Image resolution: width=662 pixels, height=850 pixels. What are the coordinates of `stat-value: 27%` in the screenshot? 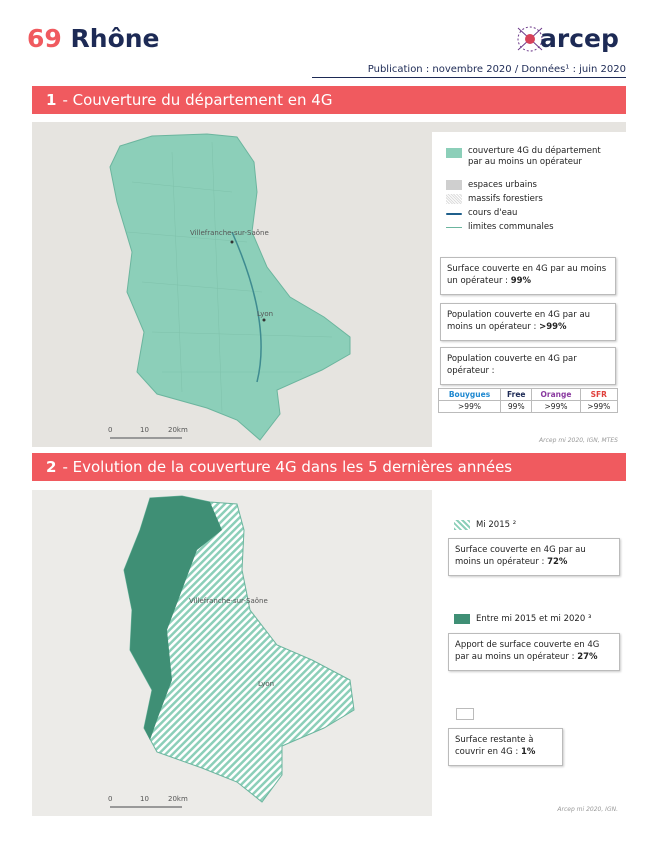 It's located at (587, 657).